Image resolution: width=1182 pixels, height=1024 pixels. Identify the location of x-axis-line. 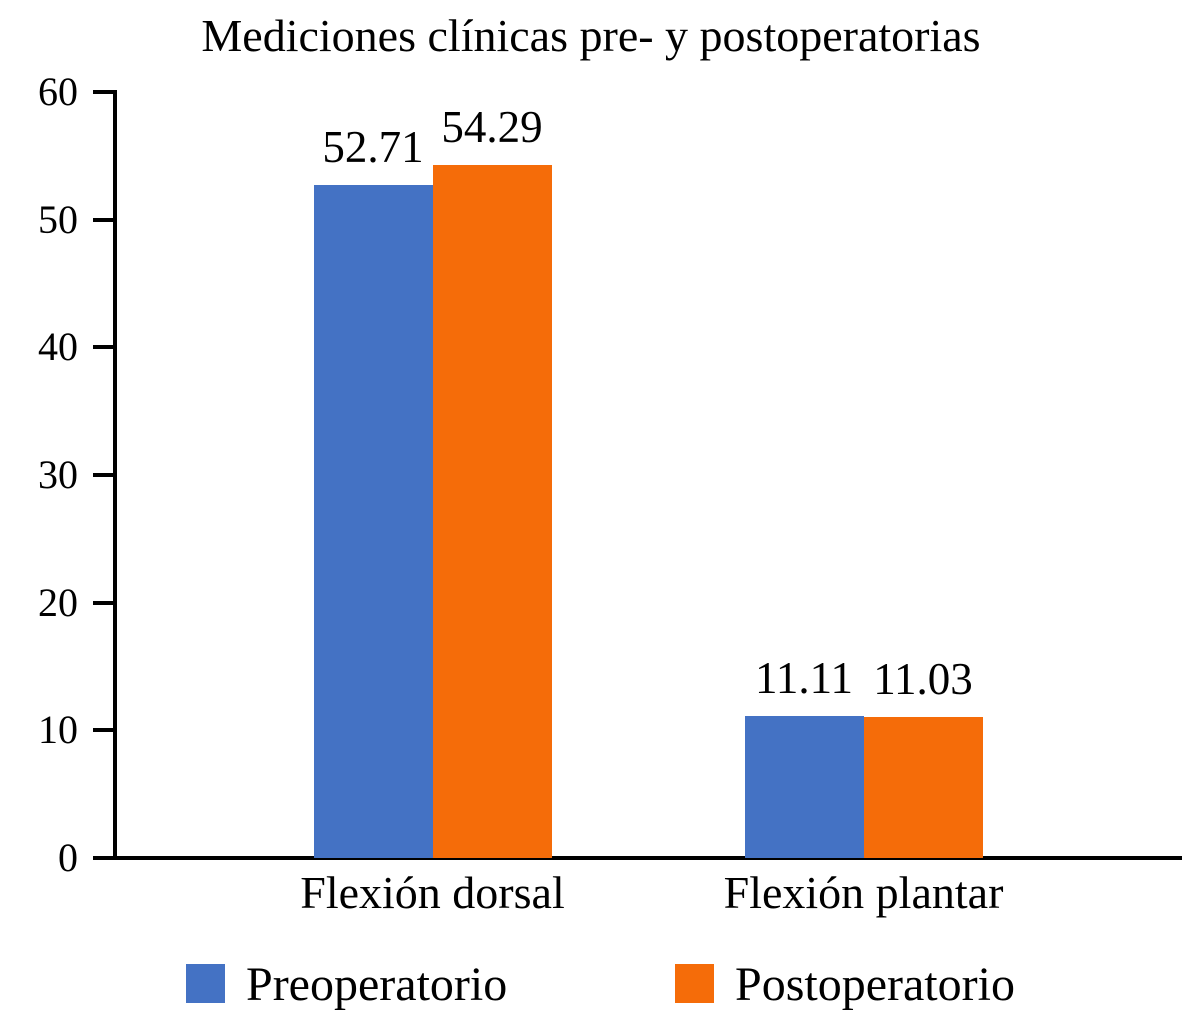
(638, 858).